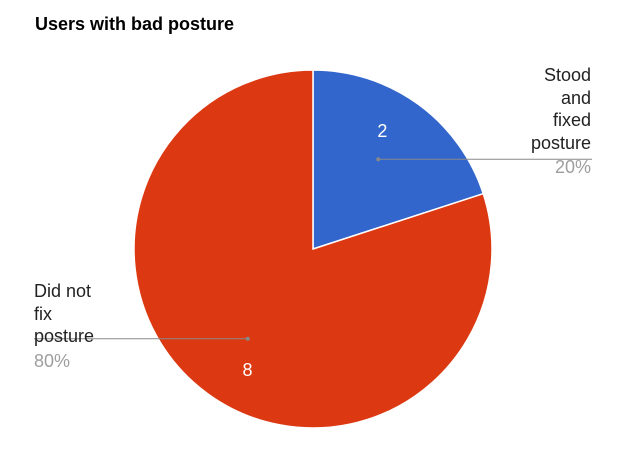  I want to click on chart-title: Users with bad posture, so click(135, 24).